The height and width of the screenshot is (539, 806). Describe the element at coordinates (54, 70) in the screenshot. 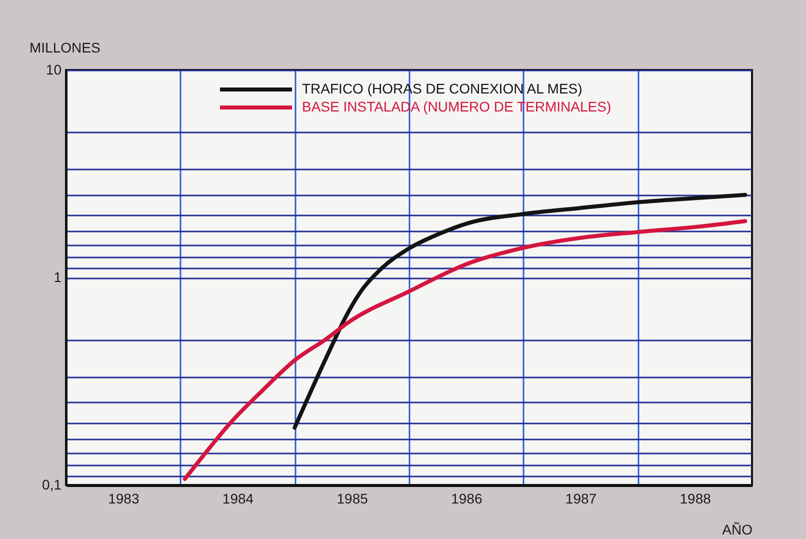

I see `y-tick-label: 10` at that location.